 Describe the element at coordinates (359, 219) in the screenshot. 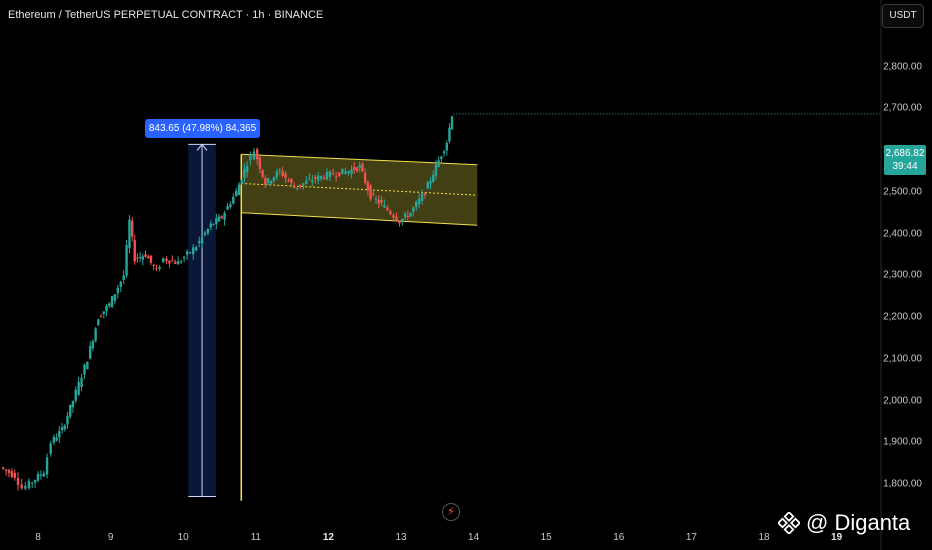

I see `channel-lower-line` at that location.